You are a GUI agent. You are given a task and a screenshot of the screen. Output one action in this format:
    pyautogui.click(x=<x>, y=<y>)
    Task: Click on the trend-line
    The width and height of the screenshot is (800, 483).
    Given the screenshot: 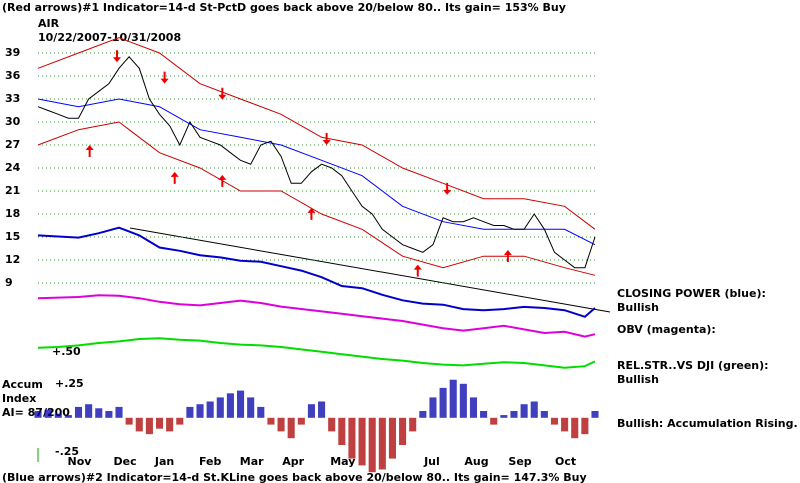 What is the action you would take?
    pyautogui.click(x=370, y=270)
    